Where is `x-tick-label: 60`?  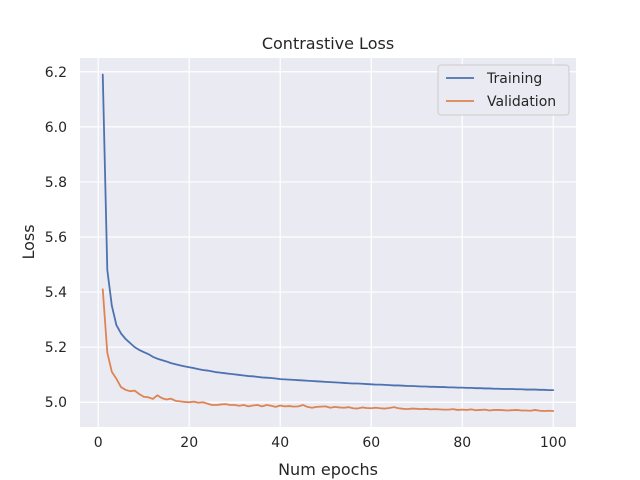 x-tick-label: 60 is located at coordinates (371, 443).